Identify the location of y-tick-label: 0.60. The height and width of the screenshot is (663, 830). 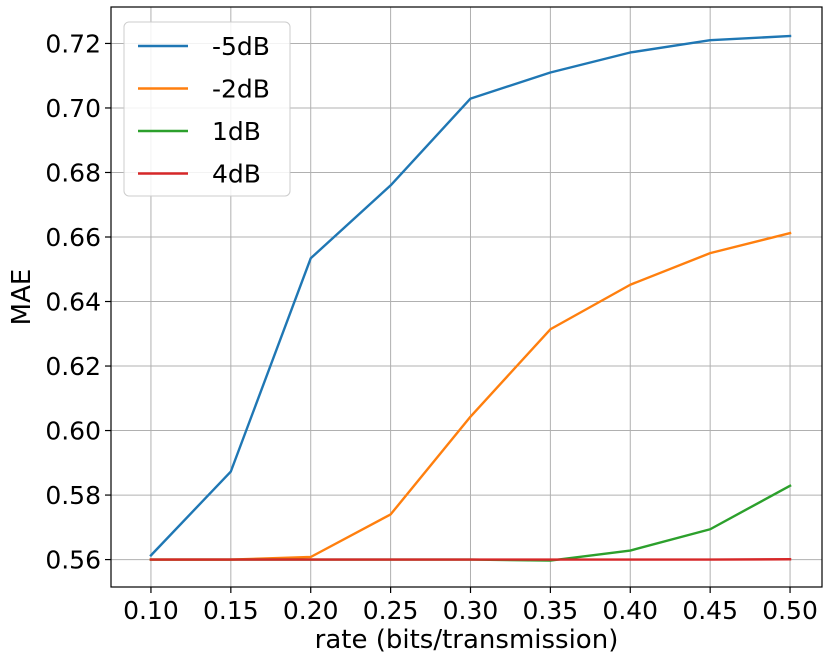
(73, 431).